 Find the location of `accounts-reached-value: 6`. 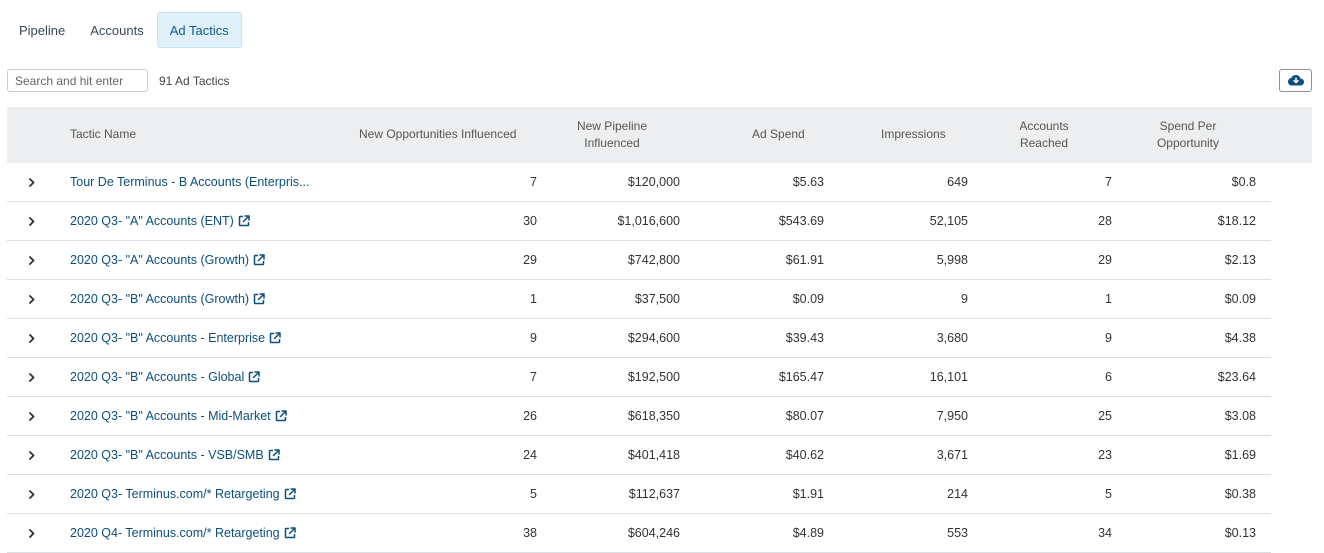

accounts-reached-value: 6 is located at coordinates (1108, 377).